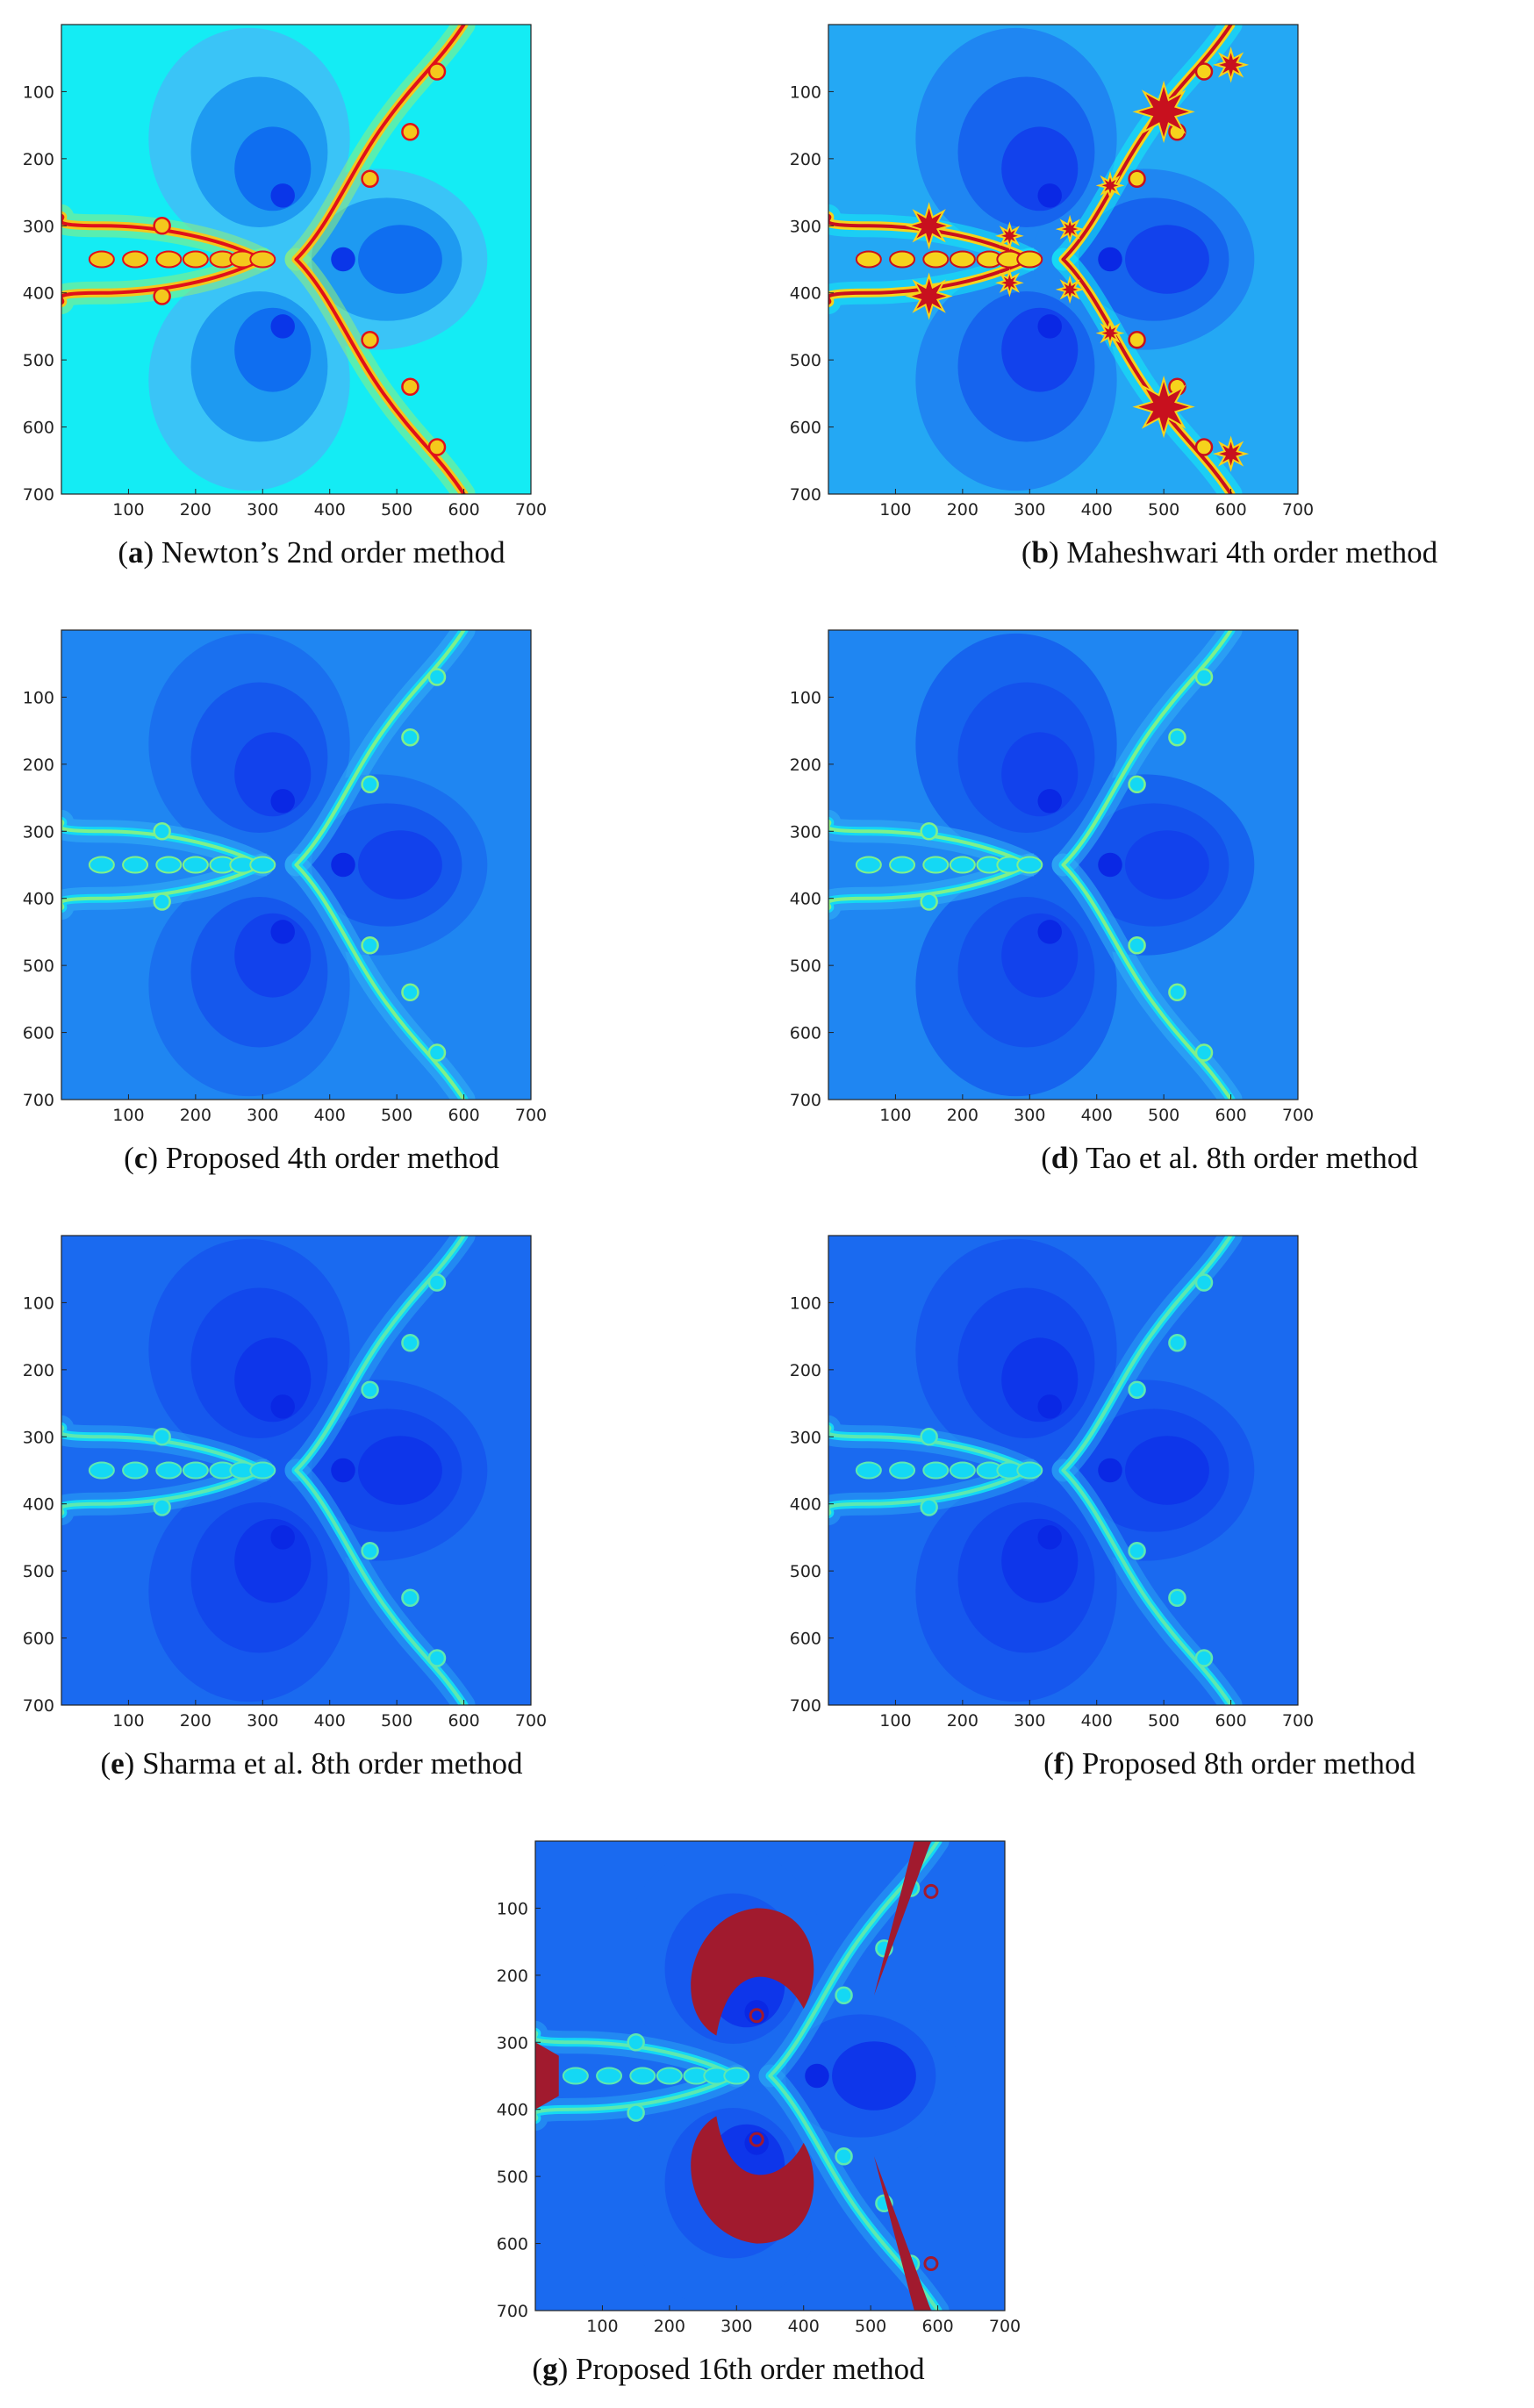  Describe the element at coordinates (333, 552) in the screenshot. I see `caption-text-a: Newton’s 2nd order method` at that location.